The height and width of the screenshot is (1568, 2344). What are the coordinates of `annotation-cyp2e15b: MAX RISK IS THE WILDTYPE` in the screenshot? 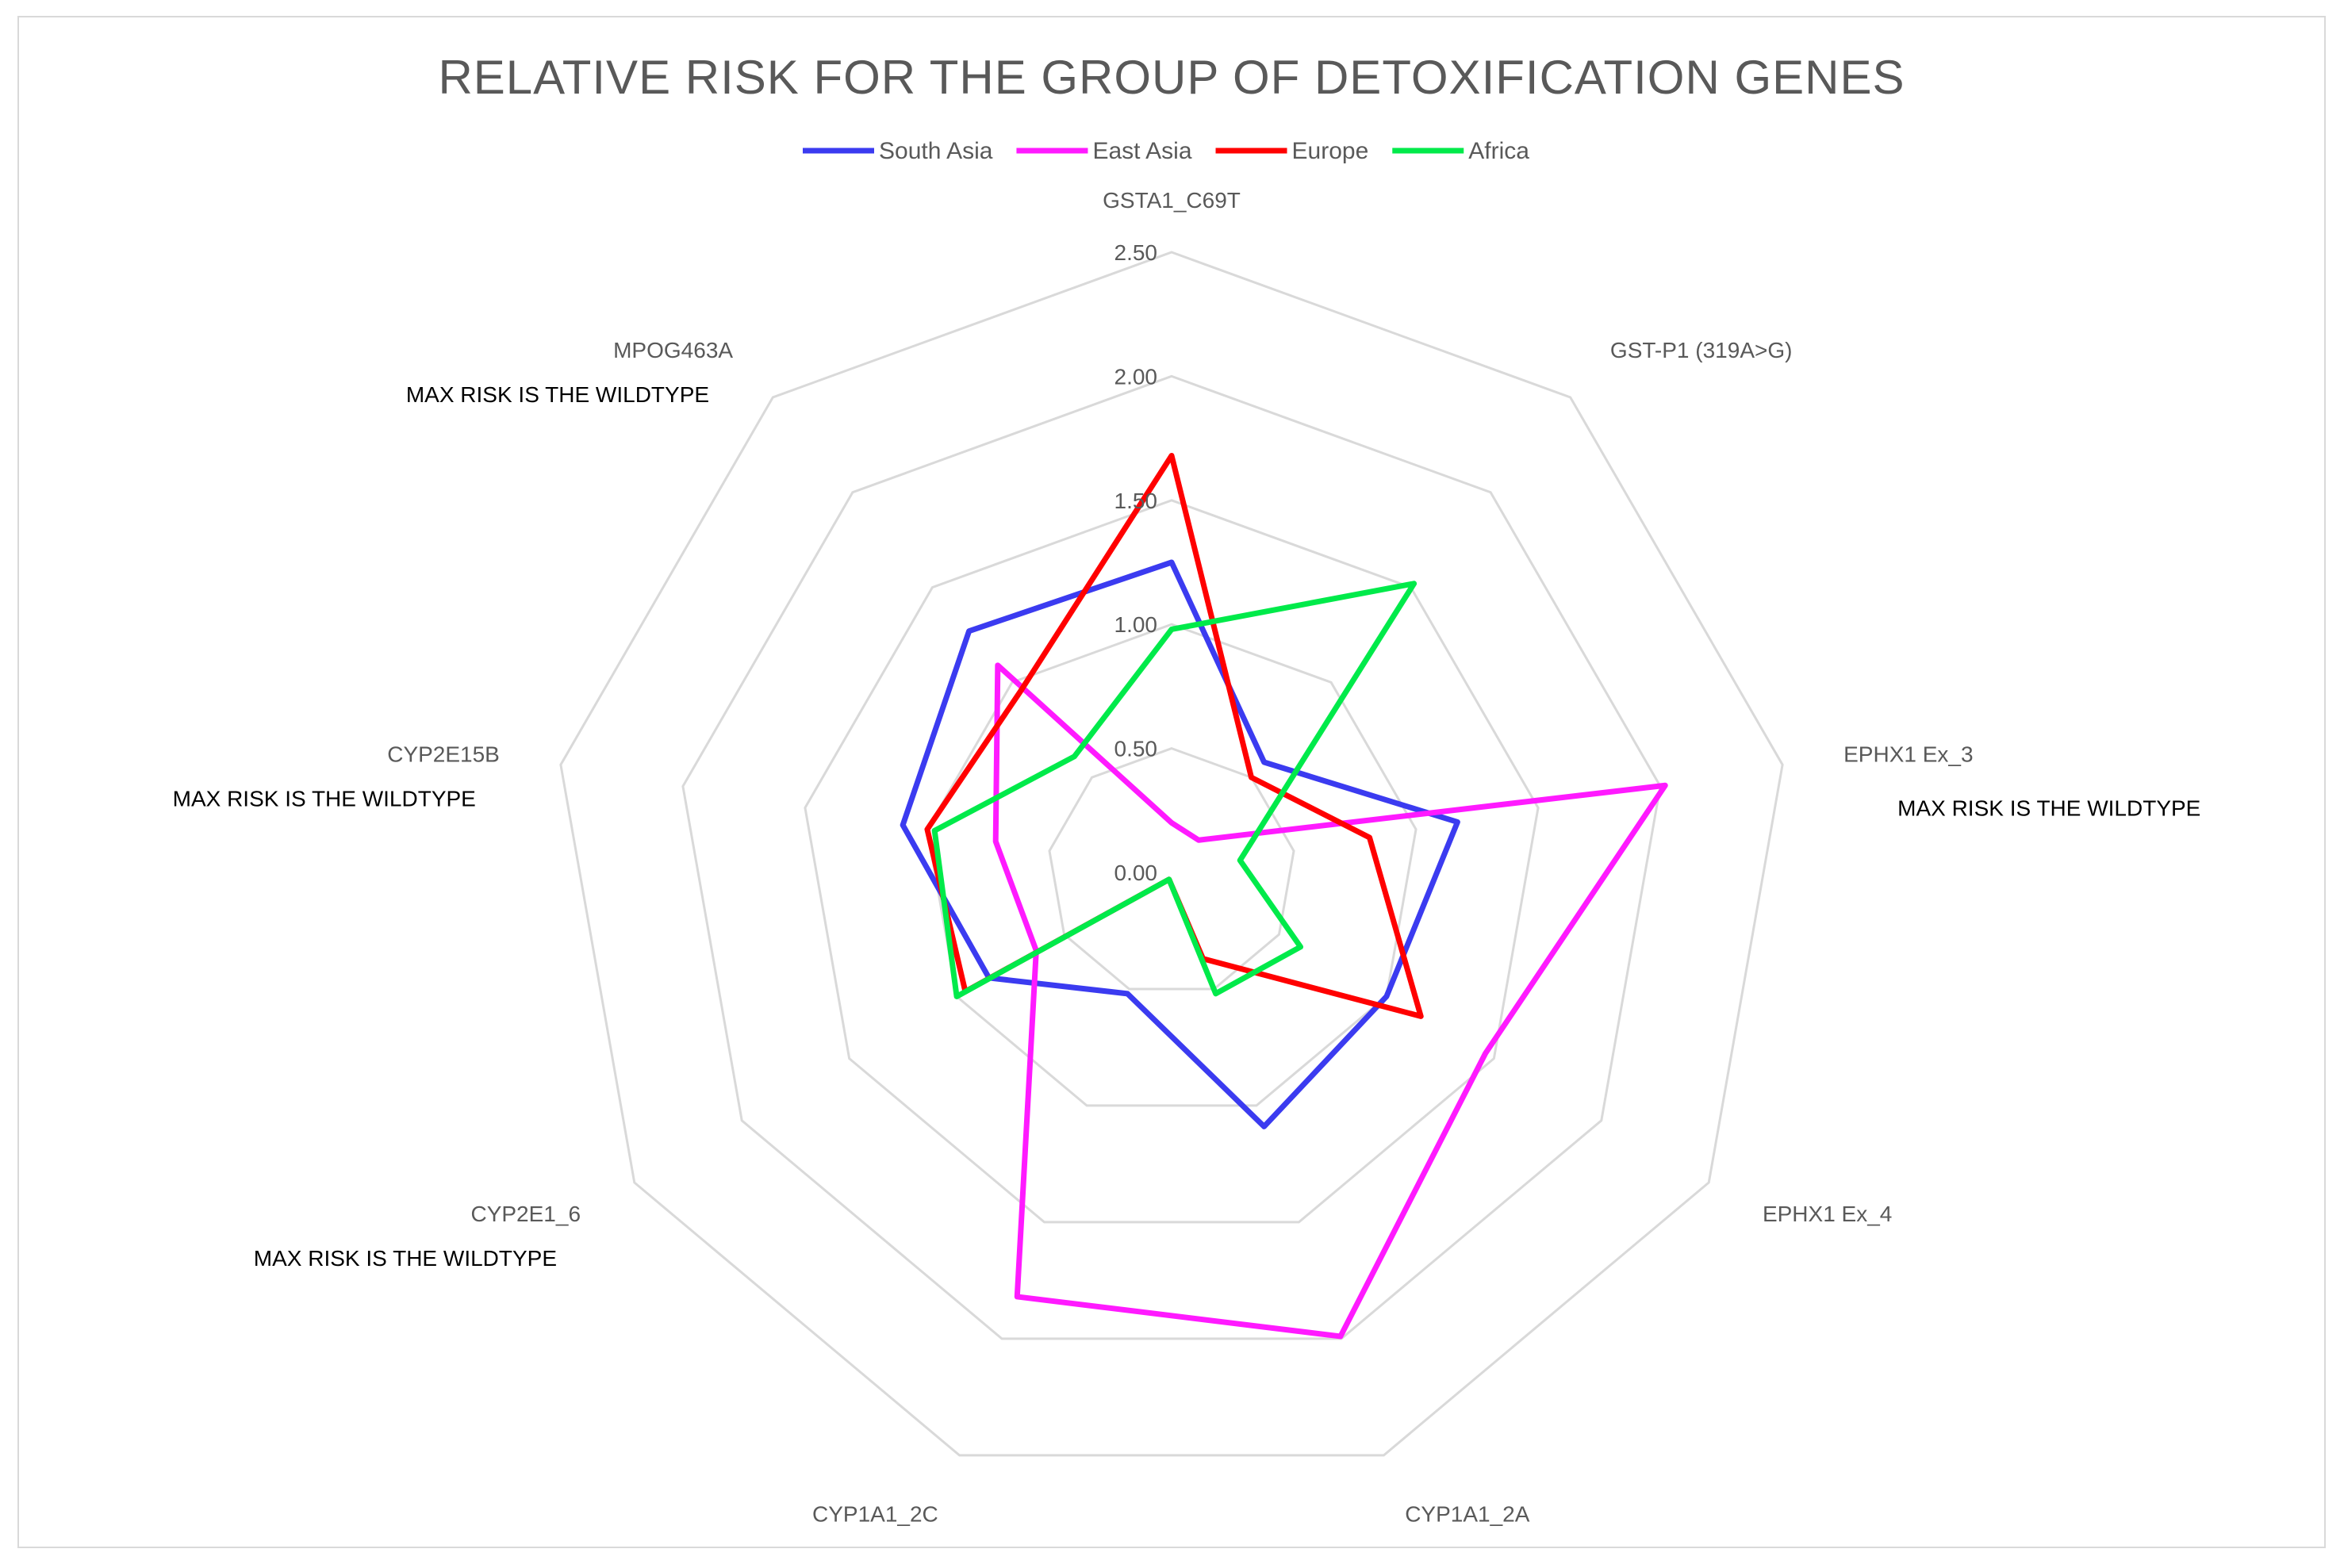 It's located at (324, 799).